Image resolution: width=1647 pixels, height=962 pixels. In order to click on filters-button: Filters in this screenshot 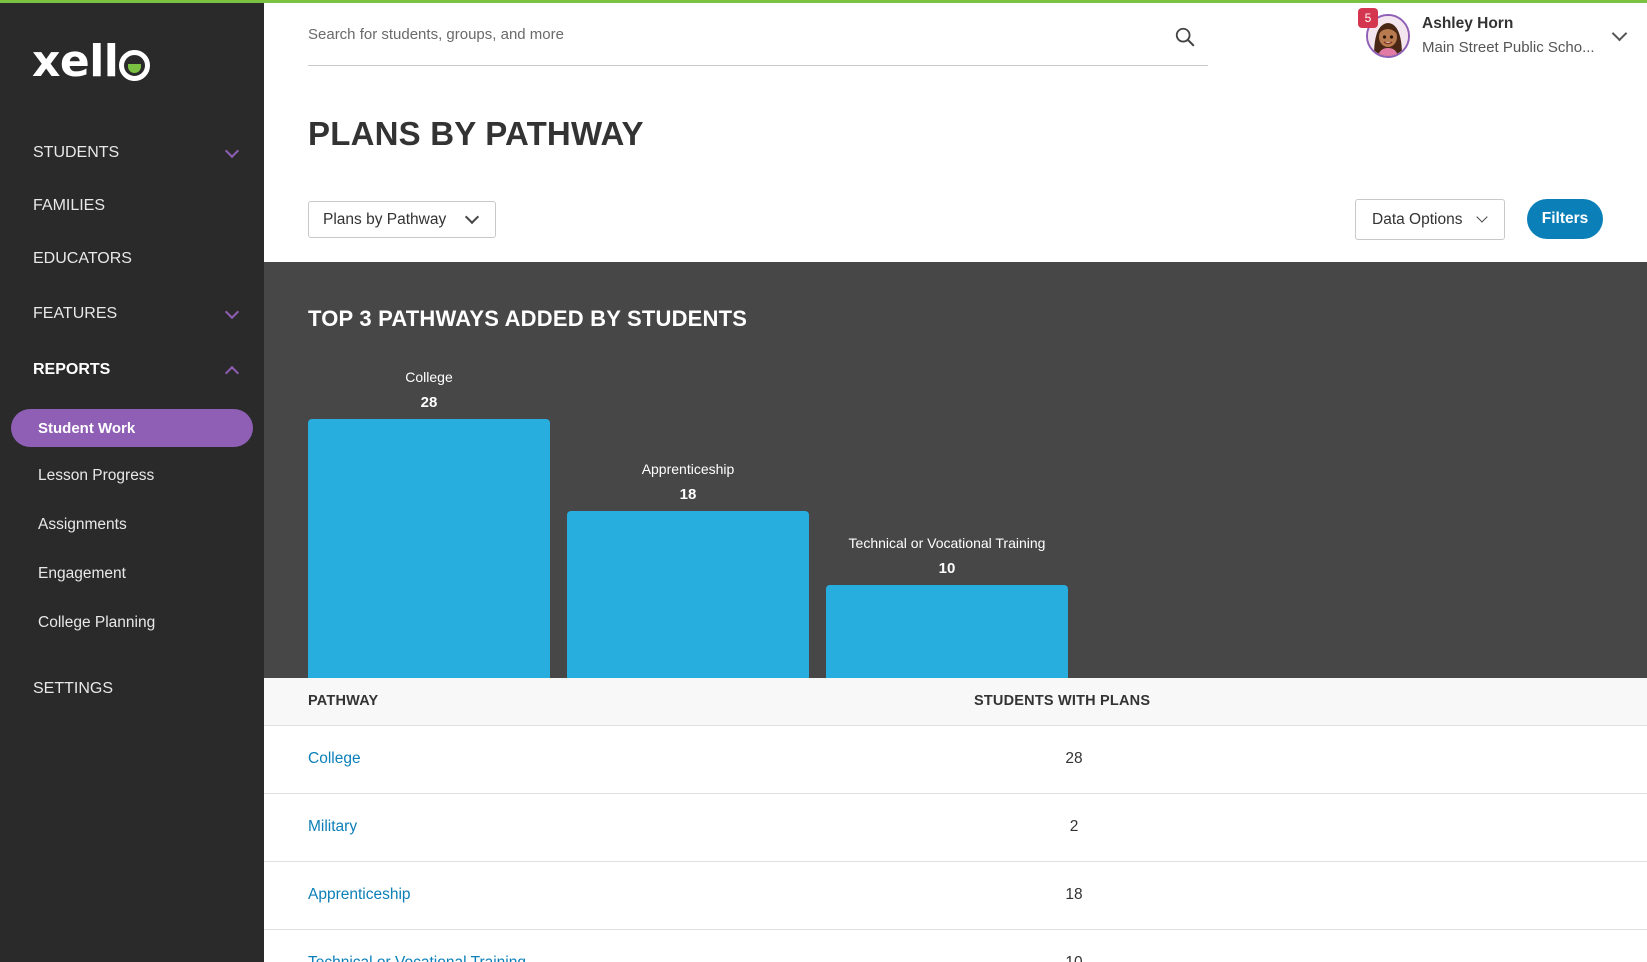, I will do `click(1565, 219)`.